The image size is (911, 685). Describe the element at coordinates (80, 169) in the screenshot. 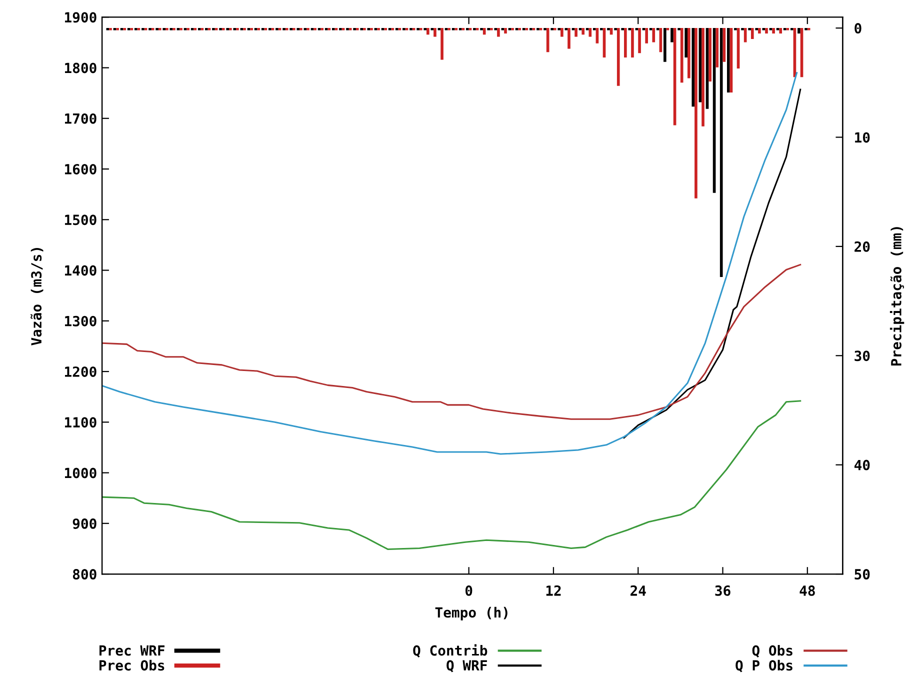

I see `y-tick-label: 1600` at that location.